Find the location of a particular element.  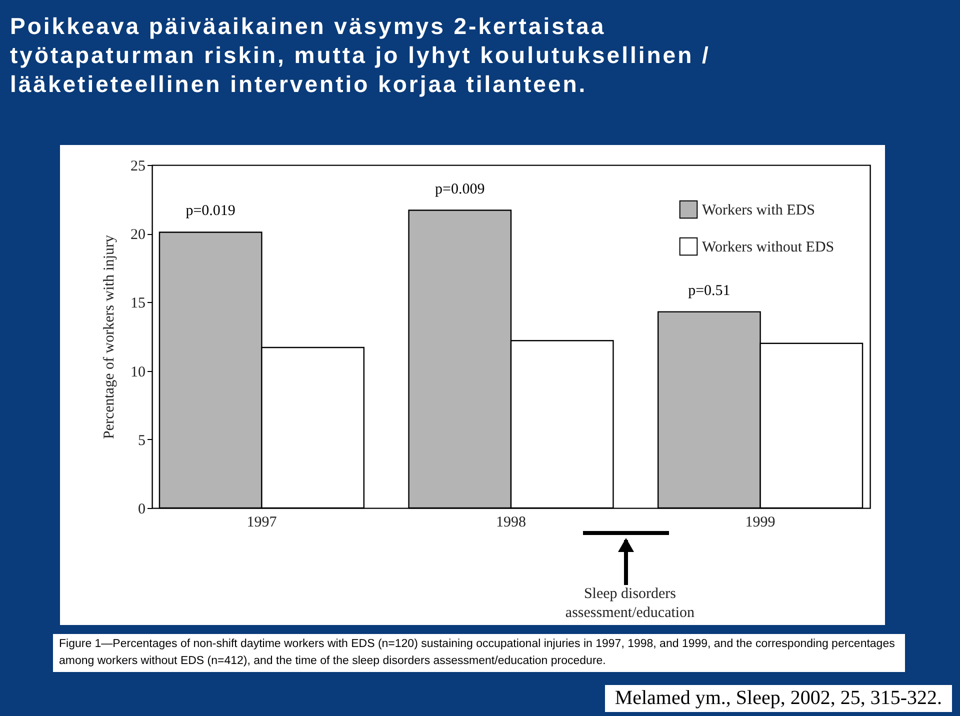

y-tick-label: 10 is located at coordinates (138, 372).